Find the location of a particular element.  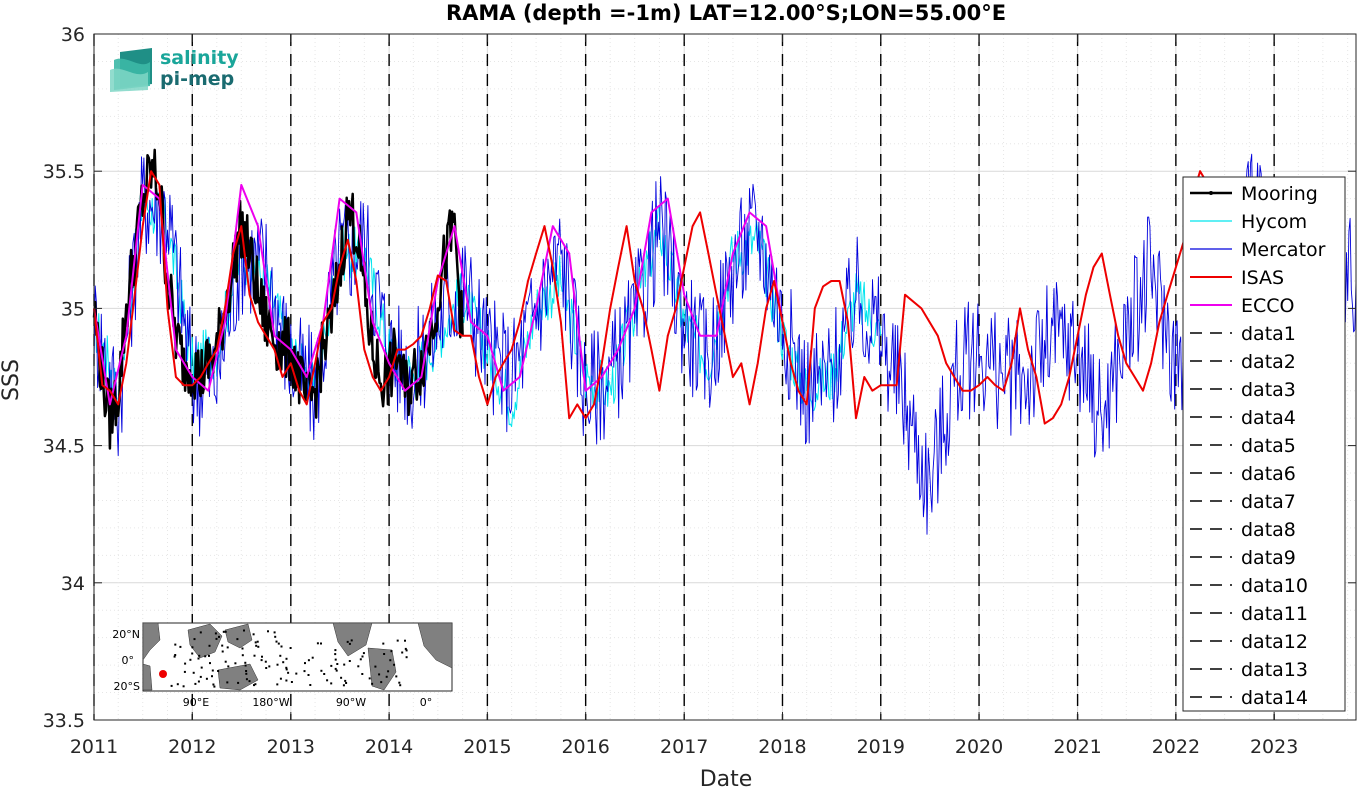

salinity-pi-mep-logo: salinity pi-mep is located at coordinates (174, 69).